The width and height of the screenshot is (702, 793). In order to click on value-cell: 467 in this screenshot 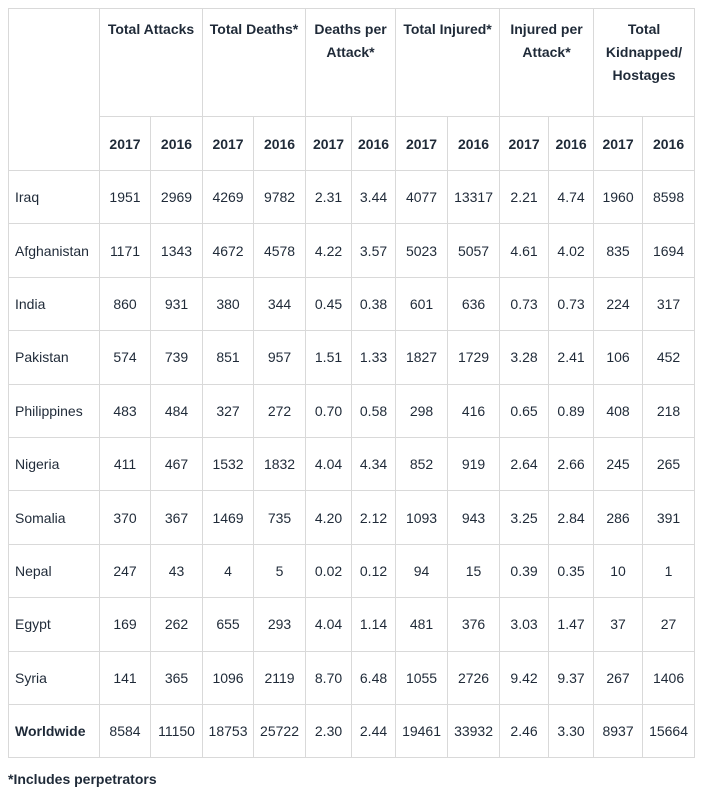, I will do `click(176, 464)`.